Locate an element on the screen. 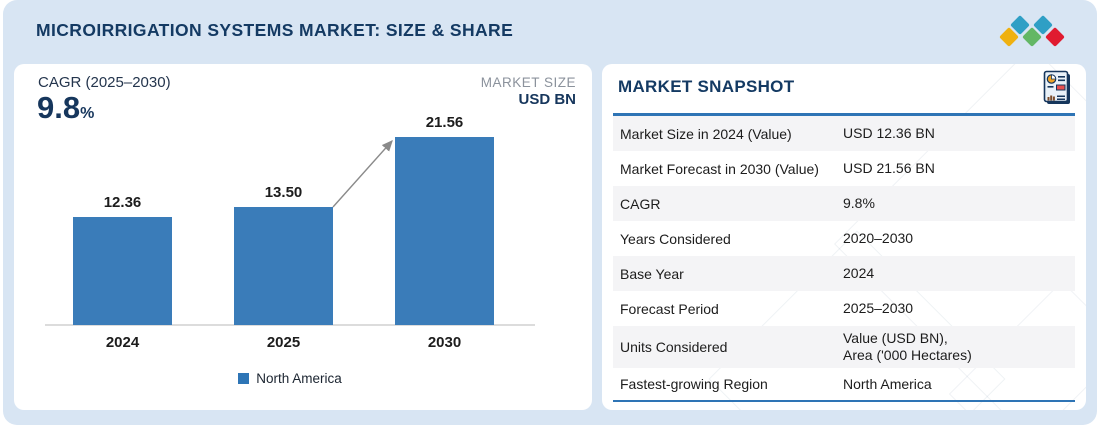 The width and height of the screenshot is (1100, 429). row-value: 2025–2030 is located at coordinates (878, 308).